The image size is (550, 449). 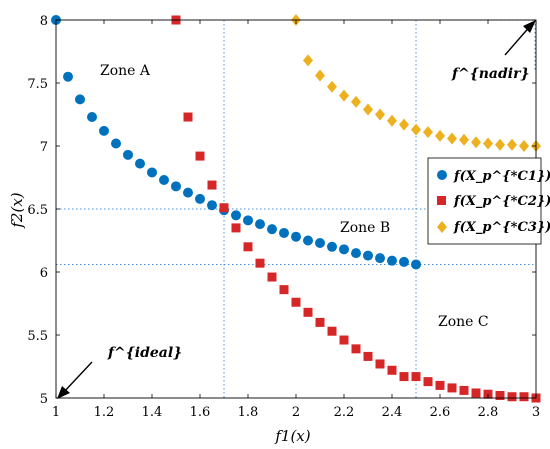 I want to click on ideal-annotation: f^{ideal}, so click(x=119, y=372).